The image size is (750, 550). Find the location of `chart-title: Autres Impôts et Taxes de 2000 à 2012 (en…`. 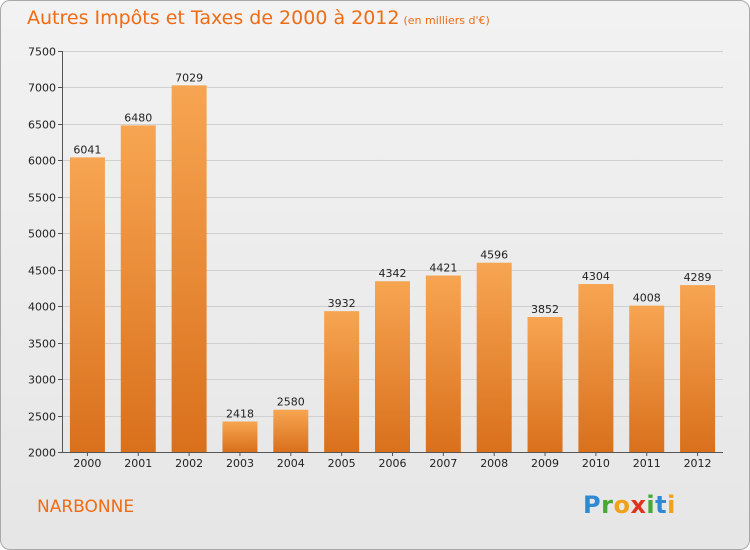

chart-title: Autres Impôts et Taxes de 2000 à 2012 (en… is located at coordinates (258, 18).